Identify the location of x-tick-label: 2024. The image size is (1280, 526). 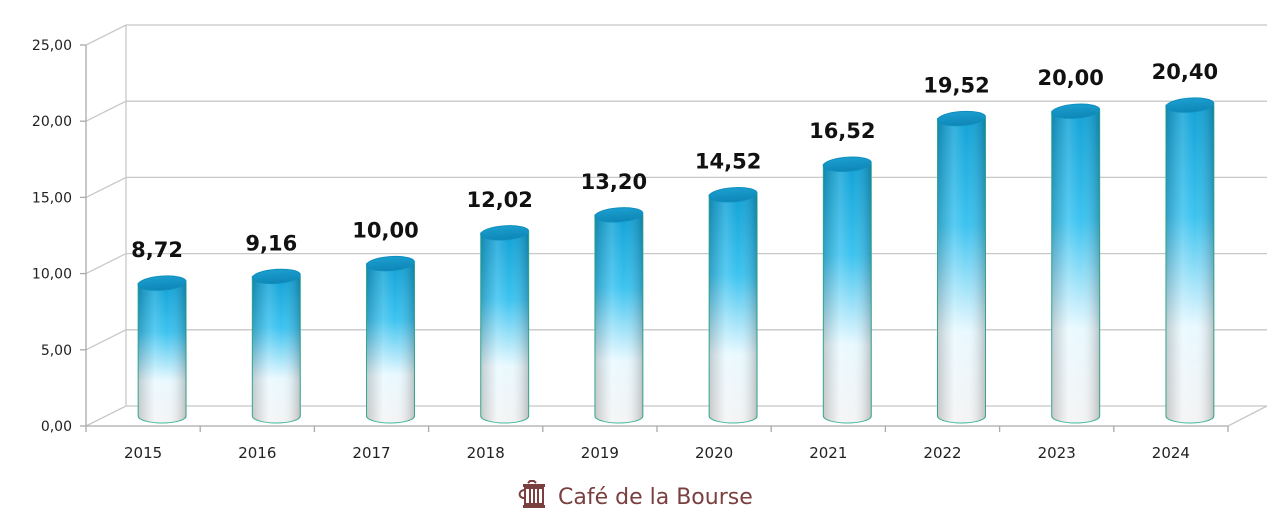
(1171, 453).